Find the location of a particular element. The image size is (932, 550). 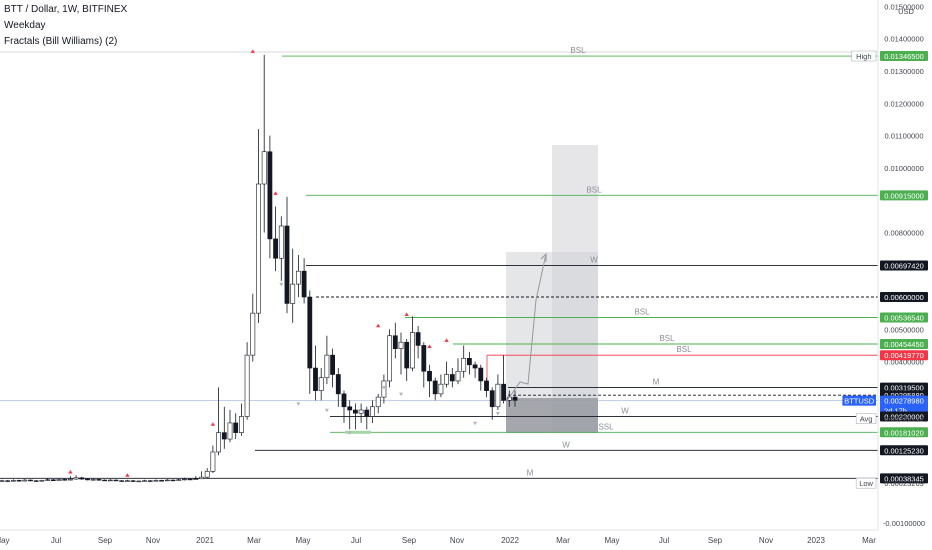

price-badge-value: 0.00536540 is located at coordinates (904, 317).